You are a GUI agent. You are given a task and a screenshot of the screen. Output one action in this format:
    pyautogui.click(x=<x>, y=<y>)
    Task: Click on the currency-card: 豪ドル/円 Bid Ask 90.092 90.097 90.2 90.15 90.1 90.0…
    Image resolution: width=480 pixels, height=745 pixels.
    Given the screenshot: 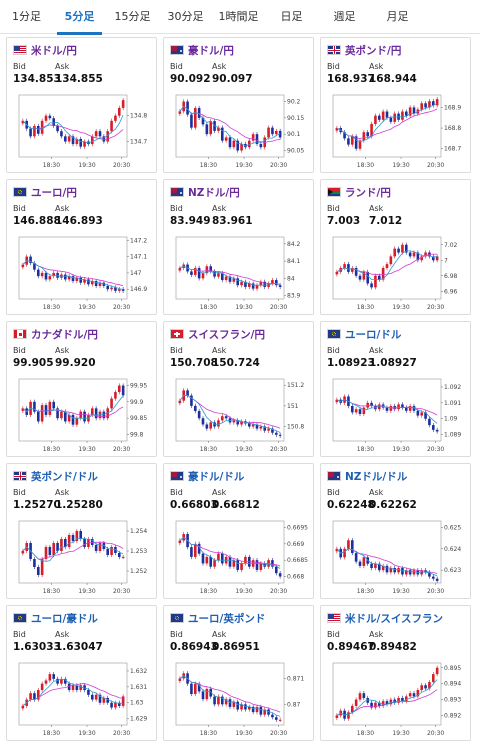 What is the action you would take?
    pyautogui.click(x=238, y=105)
    